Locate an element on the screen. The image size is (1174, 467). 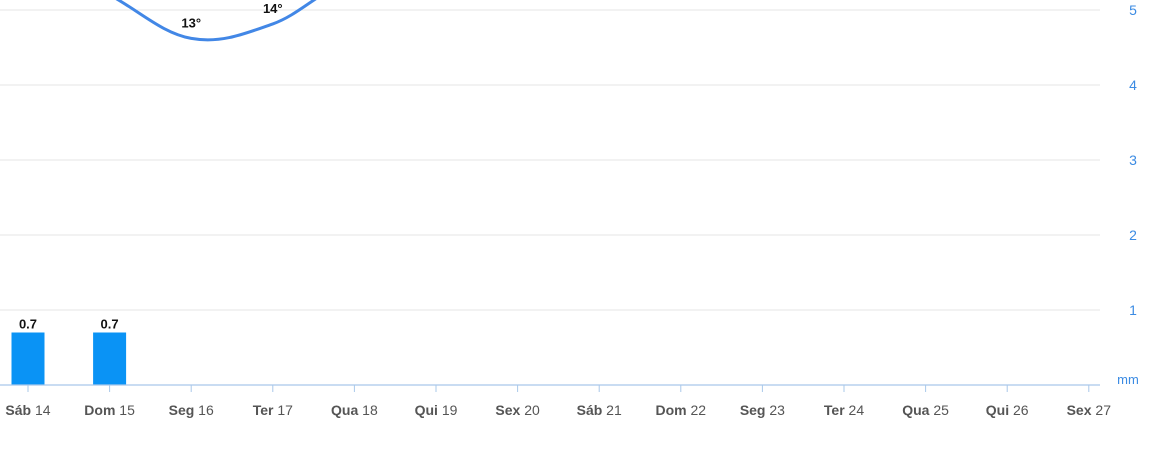
y-tick-label: 3 is located at coordinates (1133, 160).